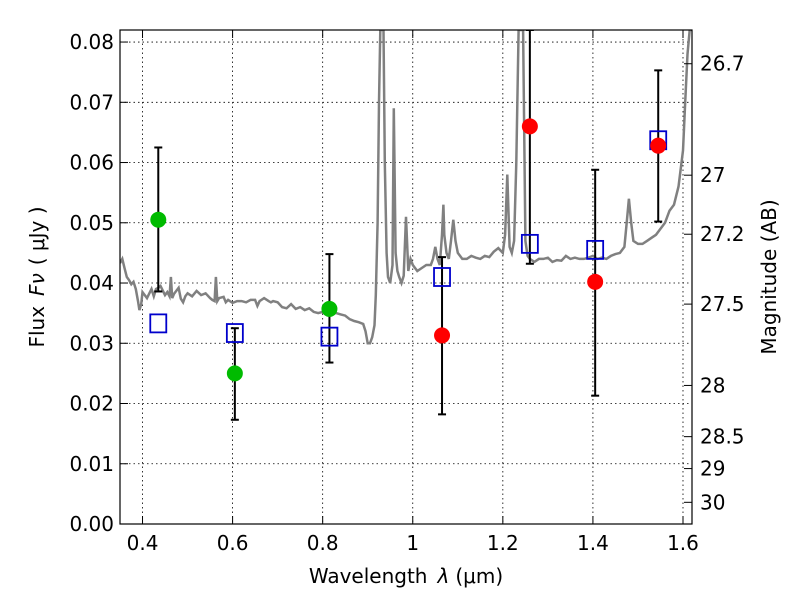 The image size is (800, 600). What do you see at coordinates (91, 343) in the screenshot?
I see `y-tick-label: 0.03` at bounding box center [91, 343].